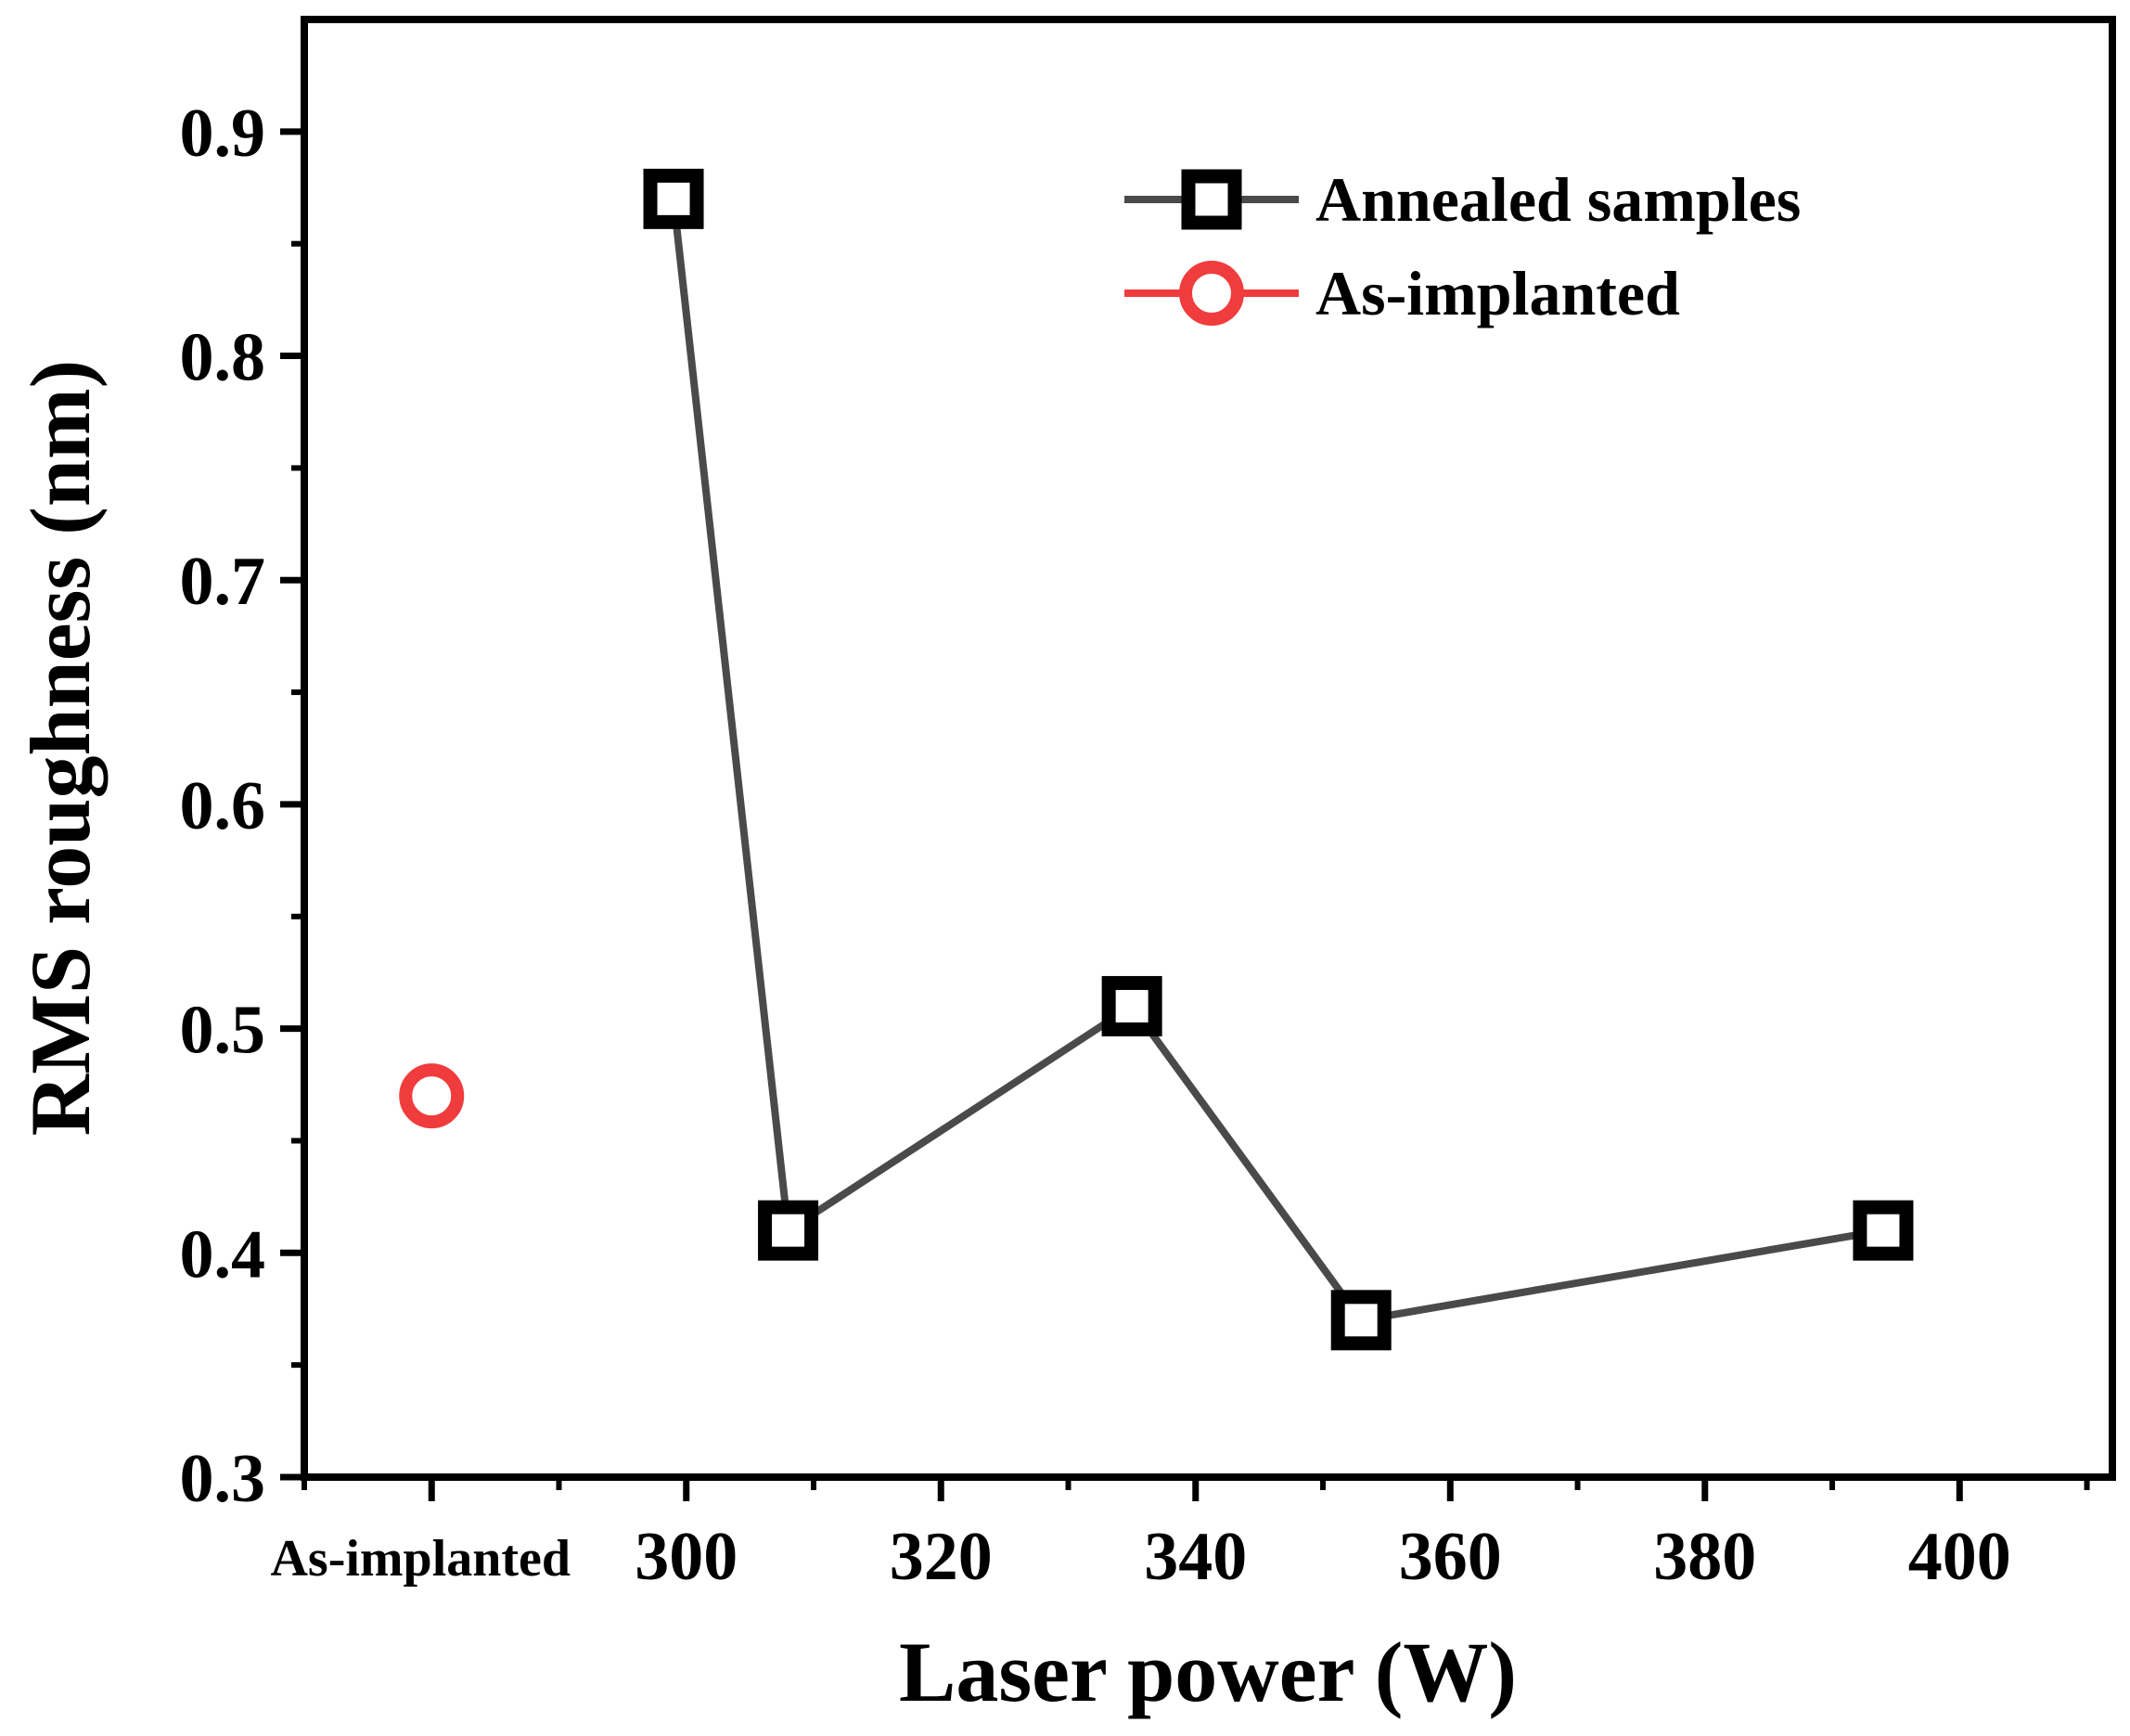 This screenshot has height=1736, width=2130. Describe the element at coordinates (61, 749) in the screenshot. I see `y-axis-title: RMS roughness (nm)` at that location.